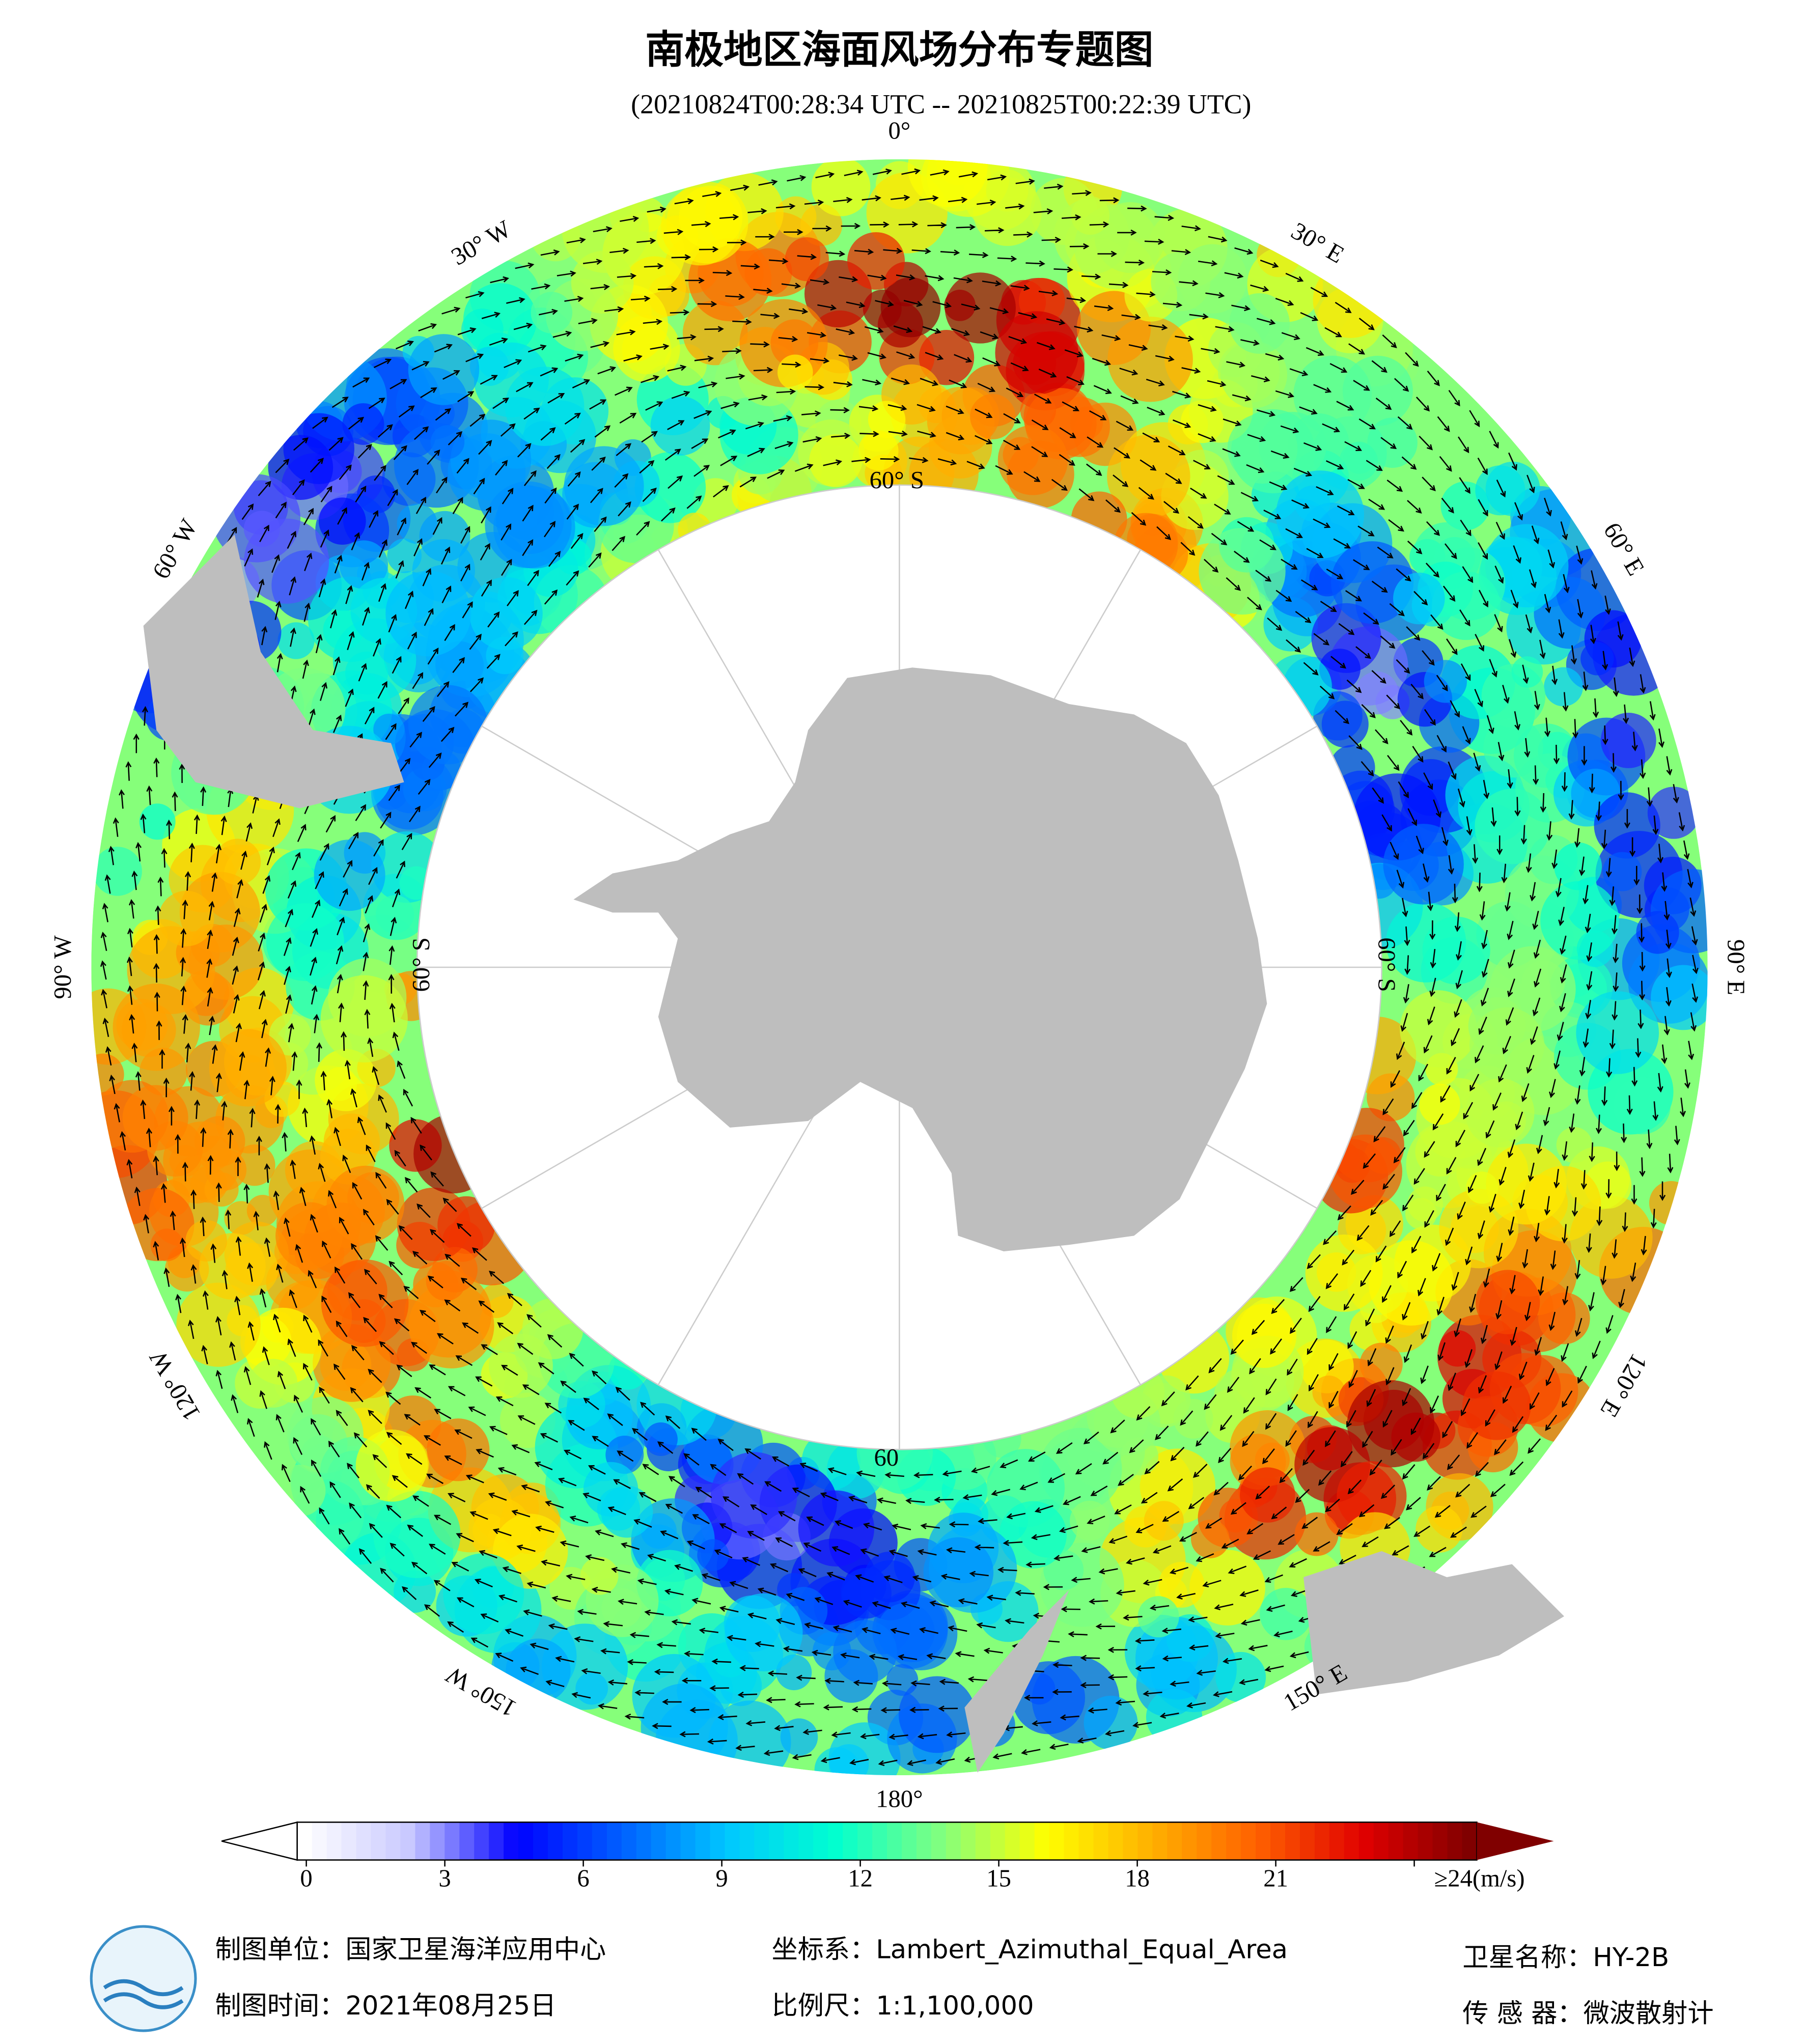  Describe the element at coordinates (421, 964) in the screenshot. I see `lat-label: 60° S` at that location.